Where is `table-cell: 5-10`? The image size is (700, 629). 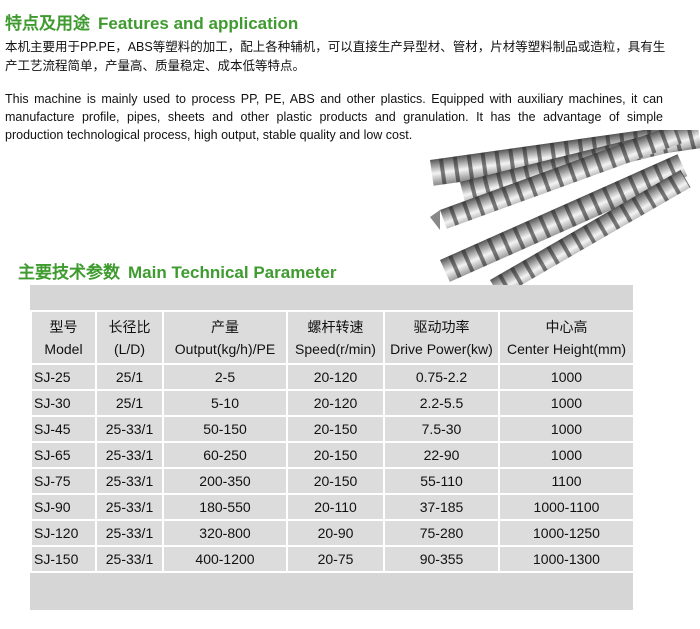
table-cell: 5-10 is located at coordinates (225, 403).